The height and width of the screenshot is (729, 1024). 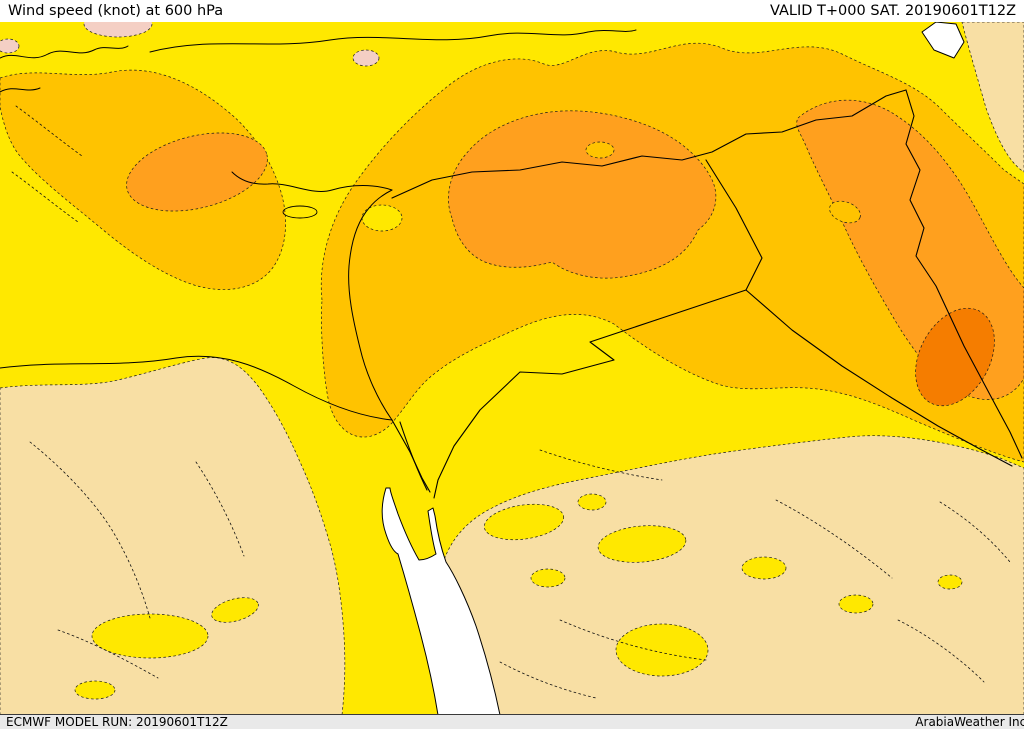 What do you see at coordinates (969, 722) in the screenshot?
I see `branding-label: ArabiaWeather Inc.` at bounding box center [969, 722].